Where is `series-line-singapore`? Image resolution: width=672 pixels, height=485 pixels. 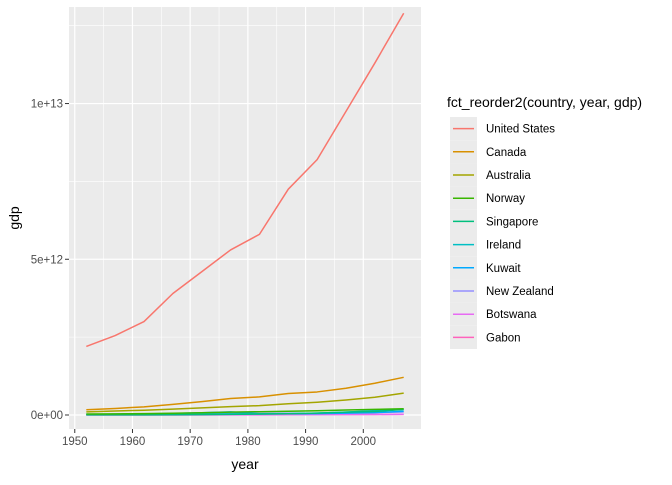 series-line-singapore is located at coordinates (245, 412).